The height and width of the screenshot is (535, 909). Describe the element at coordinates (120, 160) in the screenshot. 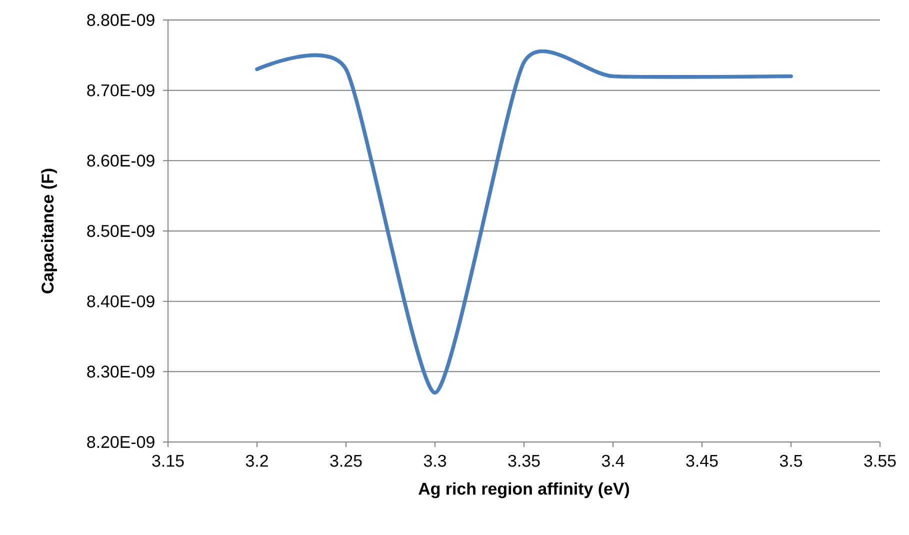

I see `y-tick-label: 8.60E-09` at that location.